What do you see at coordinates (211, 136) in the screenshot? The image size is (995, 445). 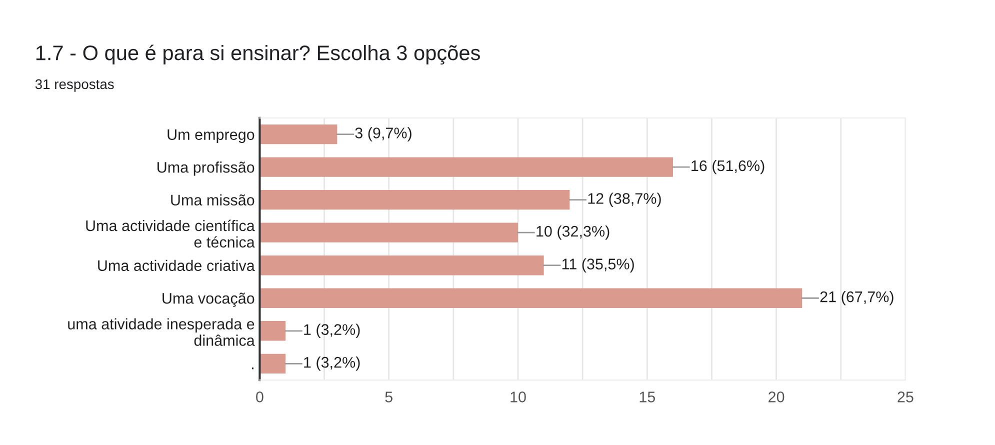 I see `y-tick-label: Um emprego` at bounding box center [211, 136].